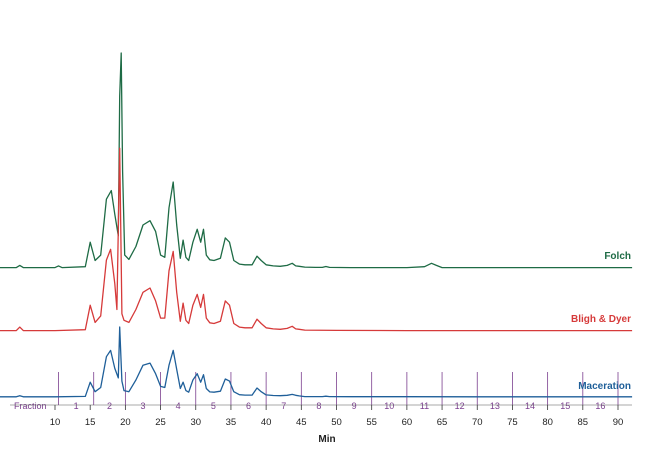 This screenshot has width=645, height=450. Describe the element at coordinates (109, 406) in the screenshot. I see `fraction-label: 2` at that location.